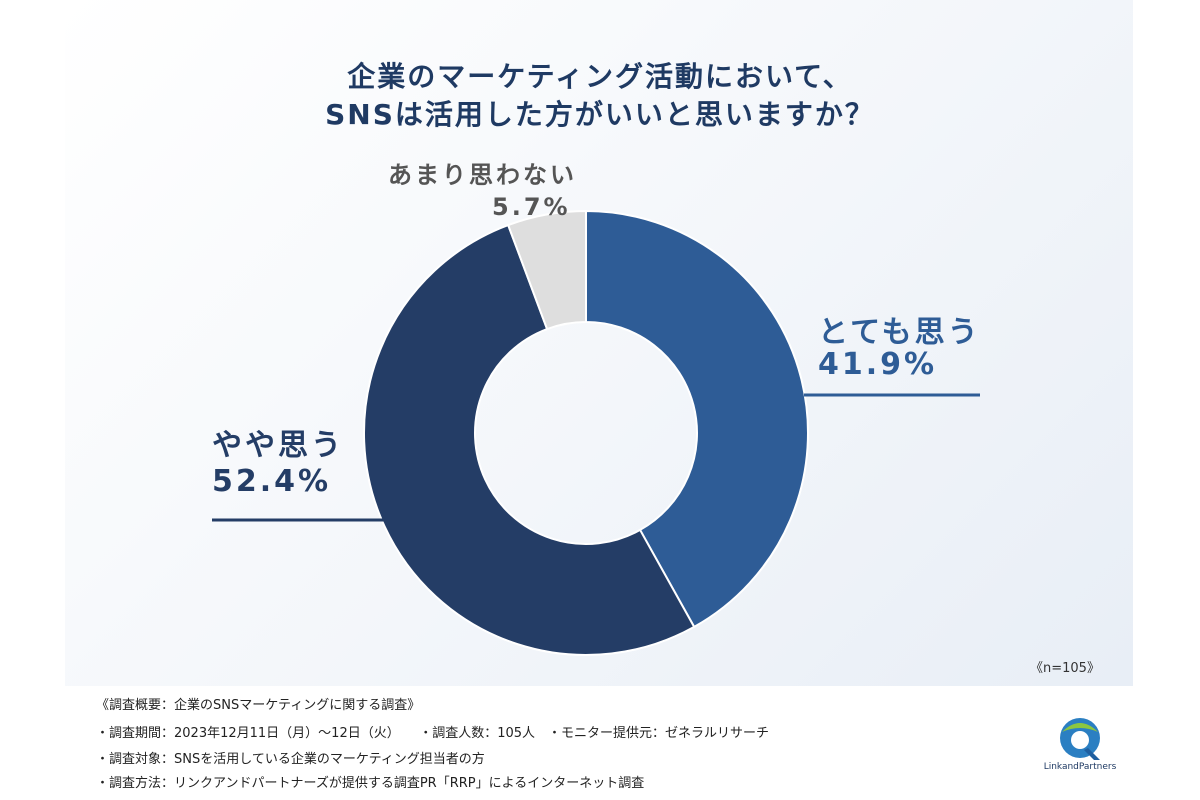 Image resolution: width=1200 pixels, height=800 pixels. I want to click on slice-amari, so click(546, 270).